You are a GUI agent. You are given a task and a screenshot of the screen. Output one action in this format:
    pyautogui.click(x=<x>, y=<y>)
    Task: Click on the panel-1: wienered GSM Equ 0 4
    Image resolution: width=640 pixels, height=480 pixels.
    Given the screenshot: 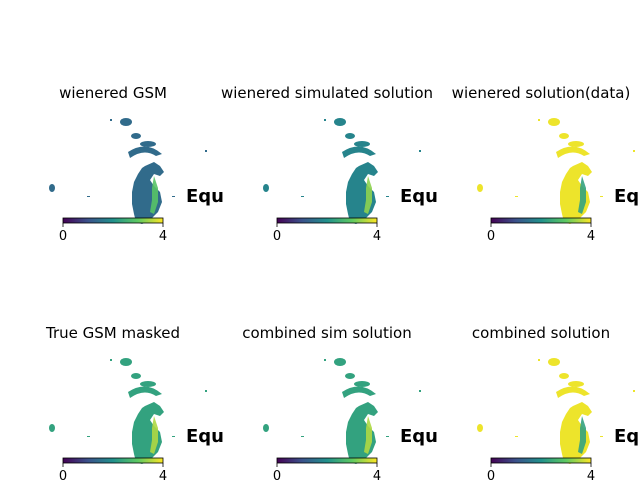 What is the action you would take?
    pyautogui.click(x=136, y=164)
    